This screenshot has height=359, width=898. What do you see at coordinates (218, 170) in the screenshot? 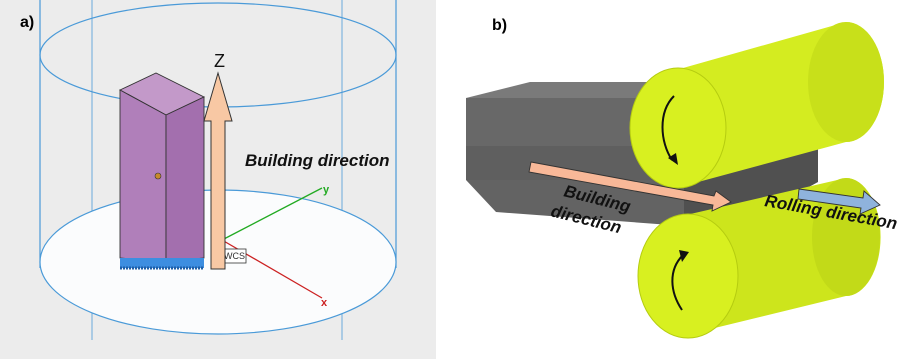
I see `building-direction-arrow` at bounding box center [218, 170].